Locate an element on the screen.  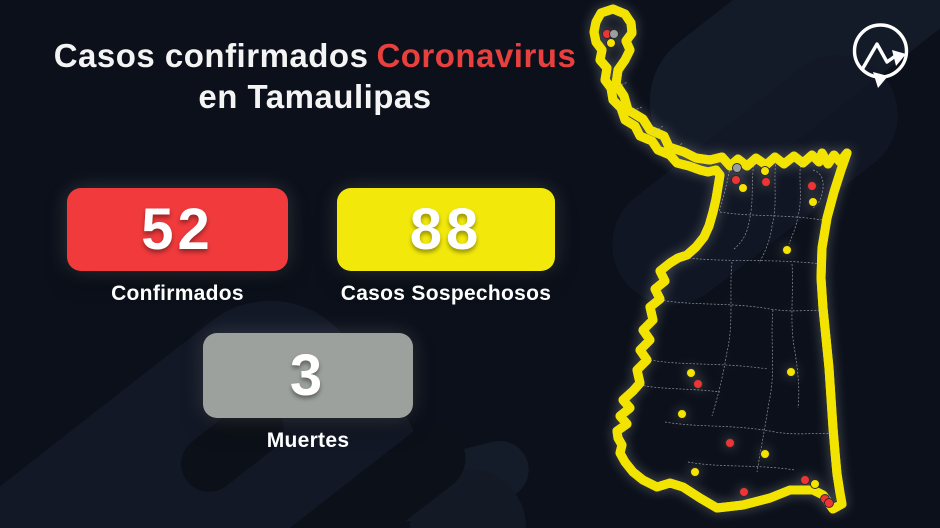
stat-muertes: 3 Muertes is located at coordinates (308, 393).